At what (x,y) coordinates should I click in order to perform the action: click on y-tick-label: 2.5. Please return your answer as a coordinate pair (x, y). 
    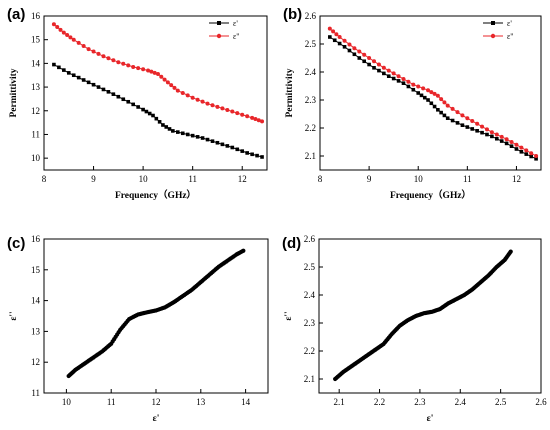
    Looking at the image, I should click on (310, 267).